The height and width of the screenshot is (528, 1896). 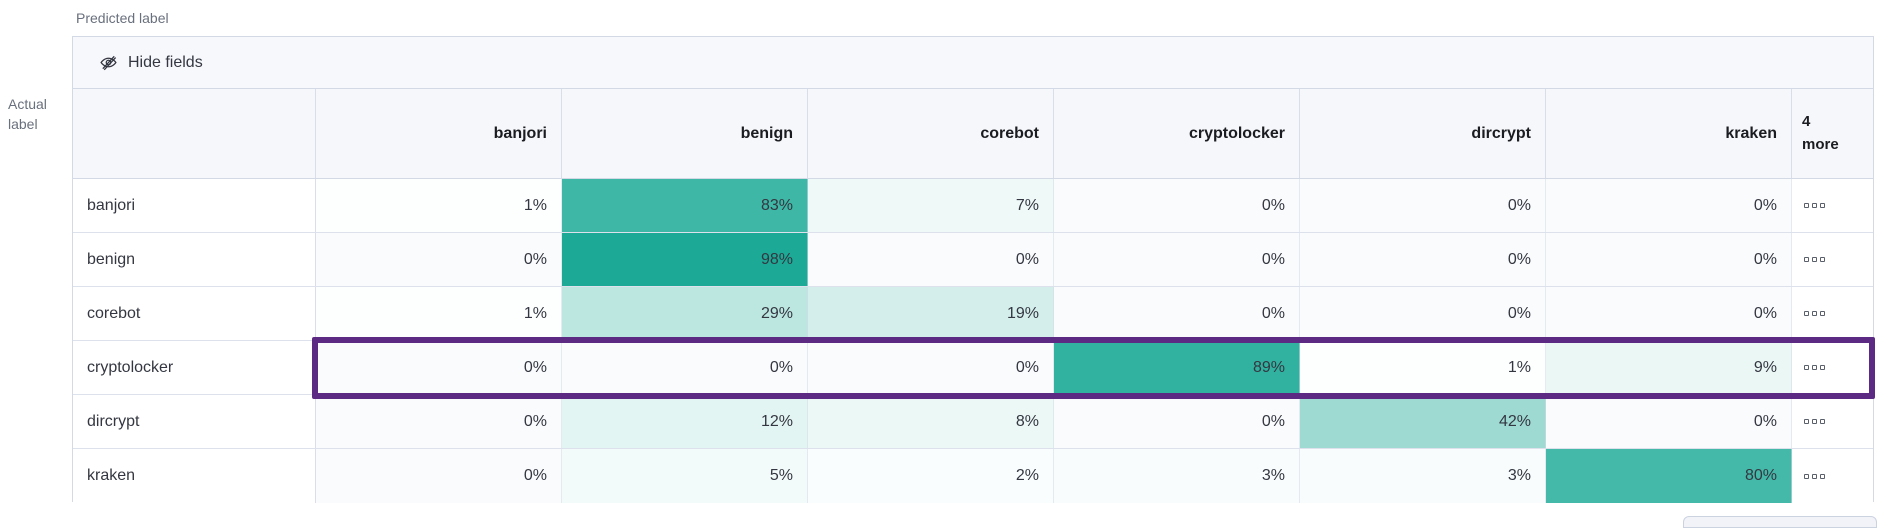 I want to click on row-label-benign: benign, so click(x=194, y=259).